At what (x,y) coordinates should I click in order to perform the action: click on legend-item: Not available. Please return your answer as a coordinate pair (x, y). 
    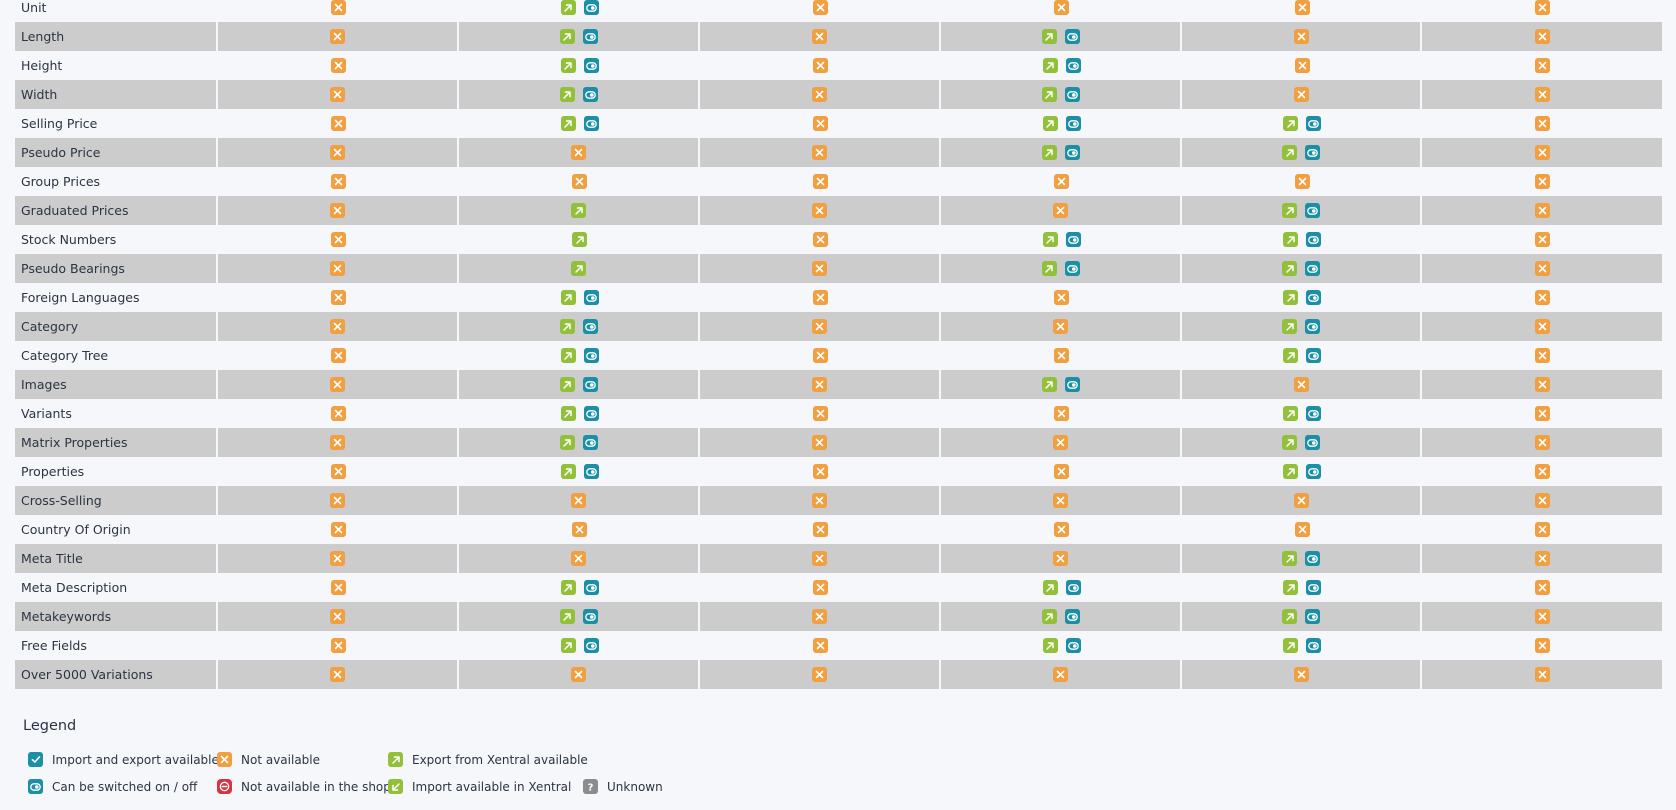
    Looking at the image, I should click on (268, 759).